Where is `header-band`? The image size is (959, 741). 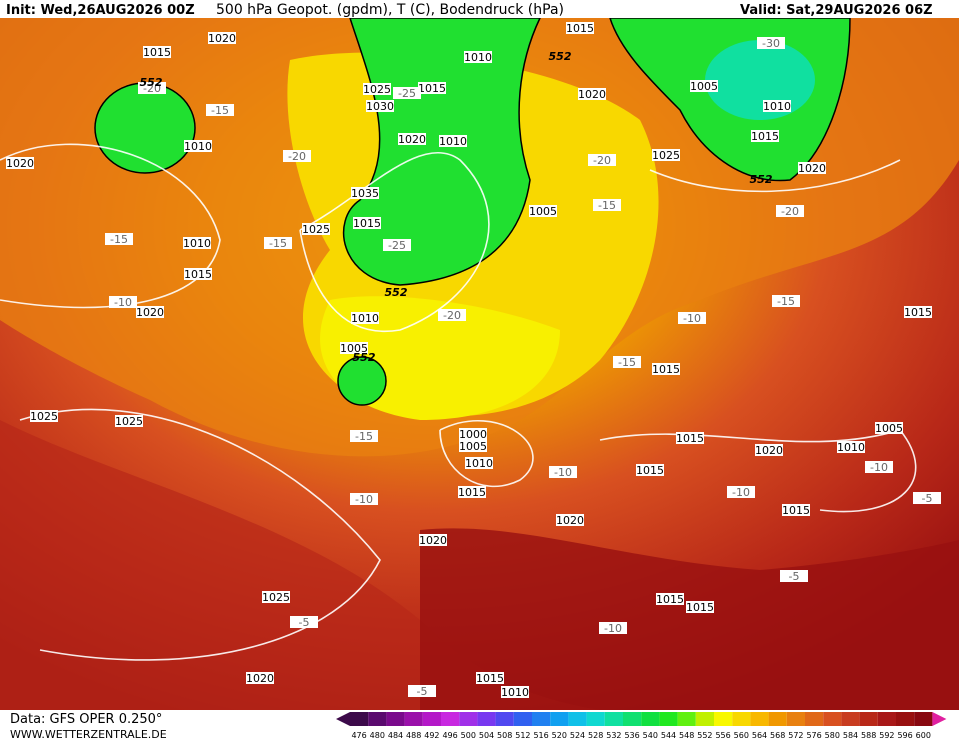
header-band is located at coordinates (479, 9).